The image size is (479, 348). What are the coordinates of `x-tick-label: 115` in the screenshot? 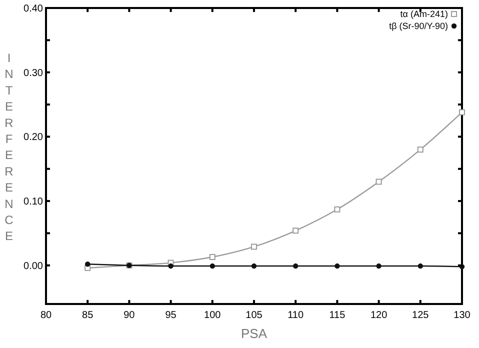 It's located at (337, 315).